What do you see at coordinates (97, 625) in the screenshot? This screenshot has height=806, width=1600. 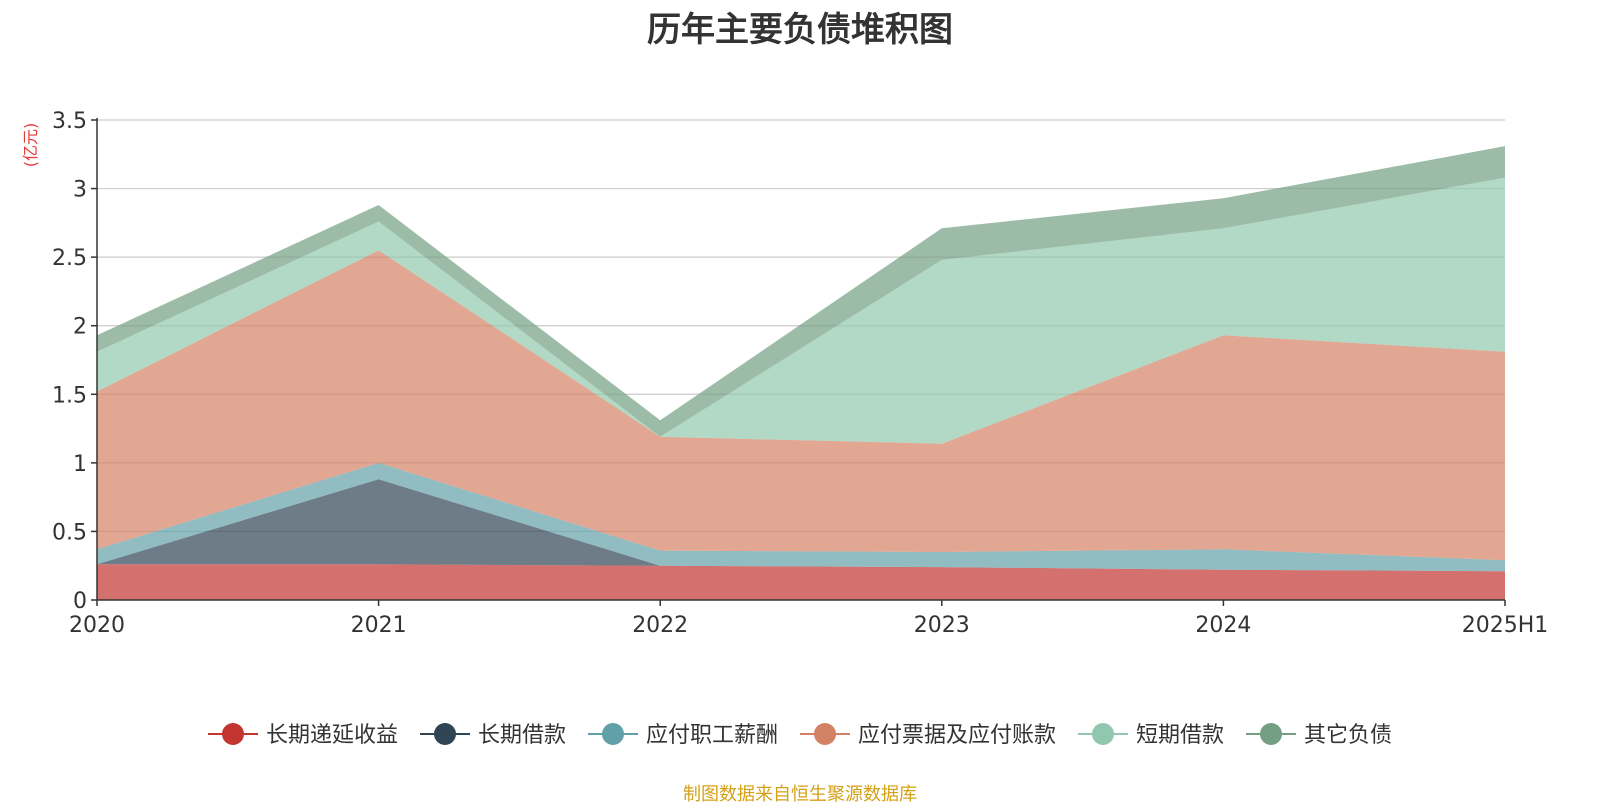 I see `x-tick-label: 2020` at bounding box center [97, 625].